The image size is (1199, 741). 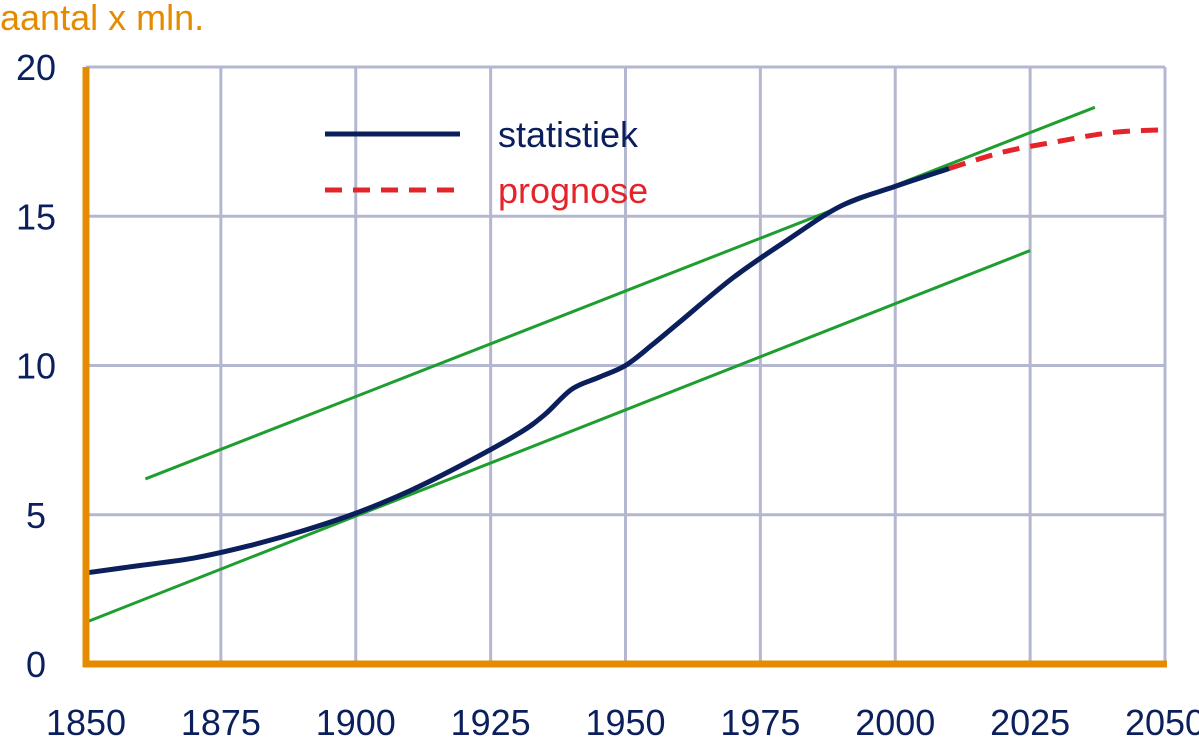 What do you see at coordinates (491, 721) in the screenshot?
I see `x-tick-label-1925: 1925` at bounding box center [491, 721].